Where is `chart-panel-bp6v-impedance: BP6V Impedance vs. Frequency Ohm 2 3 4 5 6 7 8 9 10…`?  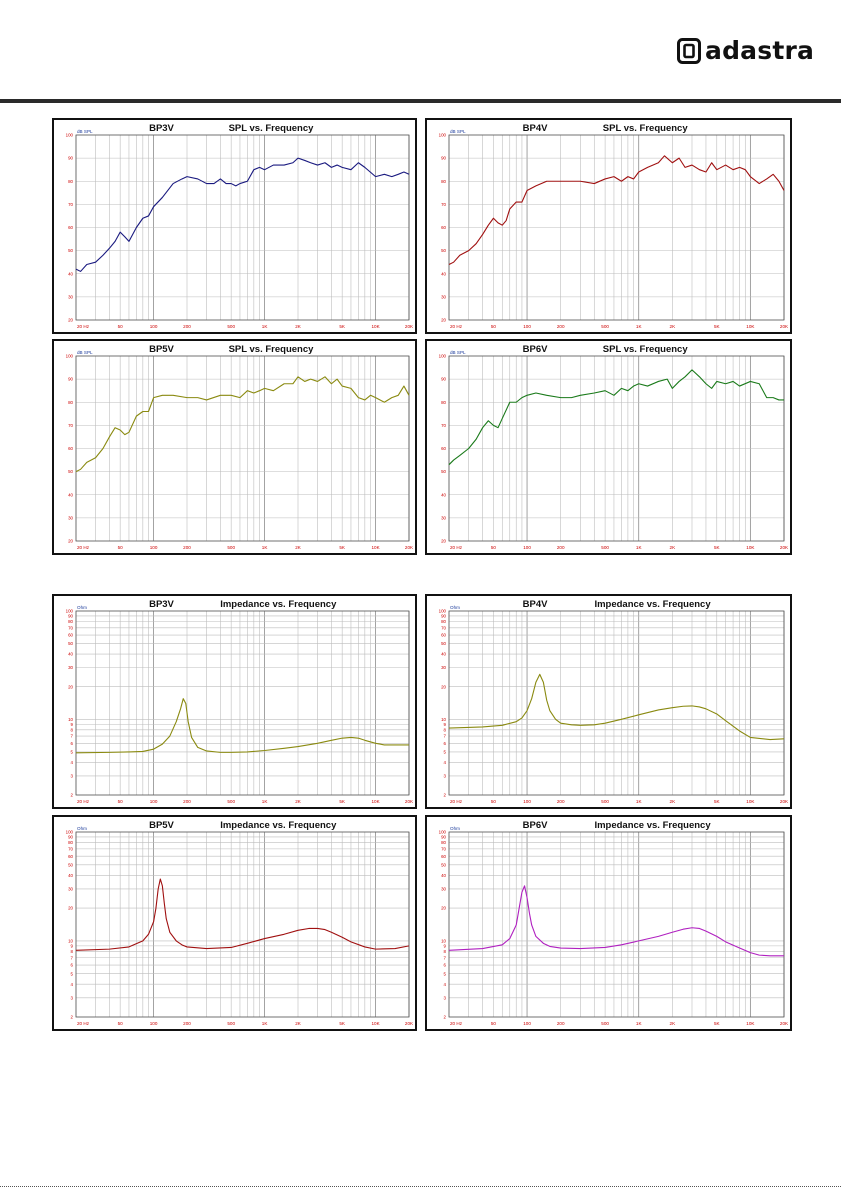
chart-panel-bp6v-impedance: BP6V Impedance vs. Frequency Ohm 2 3 4 5 6 7 8 9 10… is located at coordinates (608, 923).